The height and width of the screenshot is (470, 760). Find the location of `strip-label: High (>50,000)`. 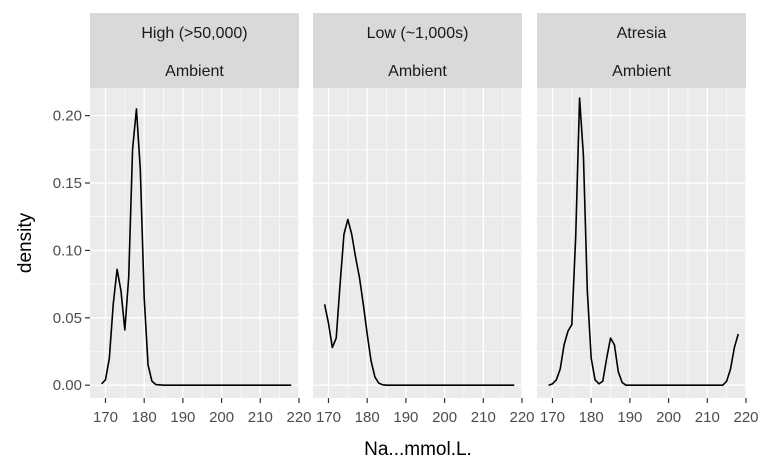

strip-label: High (>50,000) is located at coordinates (194, 33).